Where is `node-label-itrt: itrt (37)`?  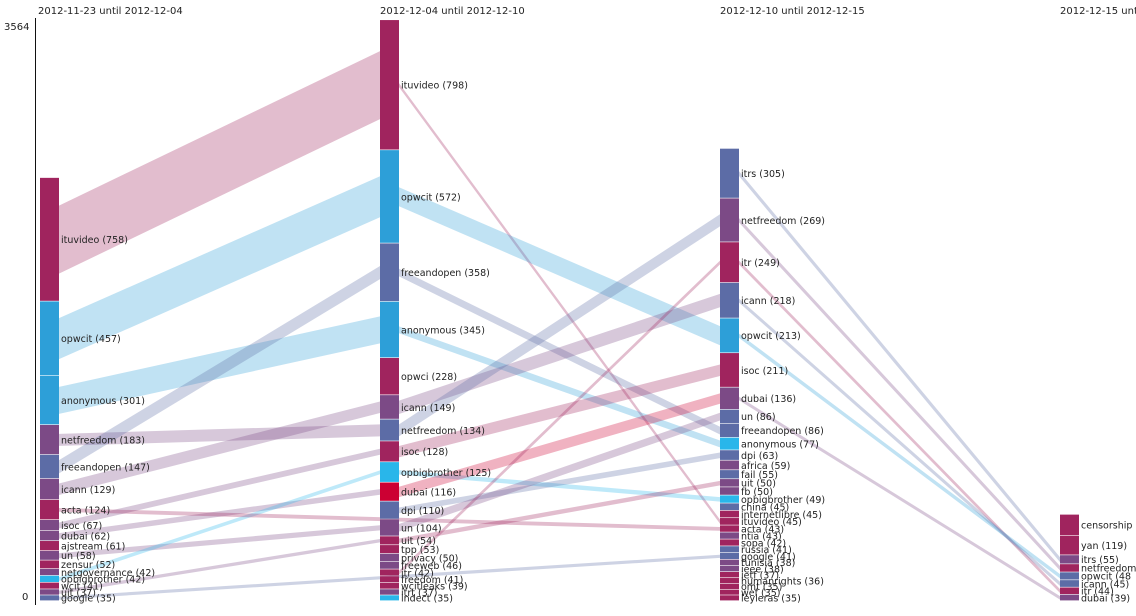 node-label-itrt: itrt (37) is located at coordinates (419, 593).